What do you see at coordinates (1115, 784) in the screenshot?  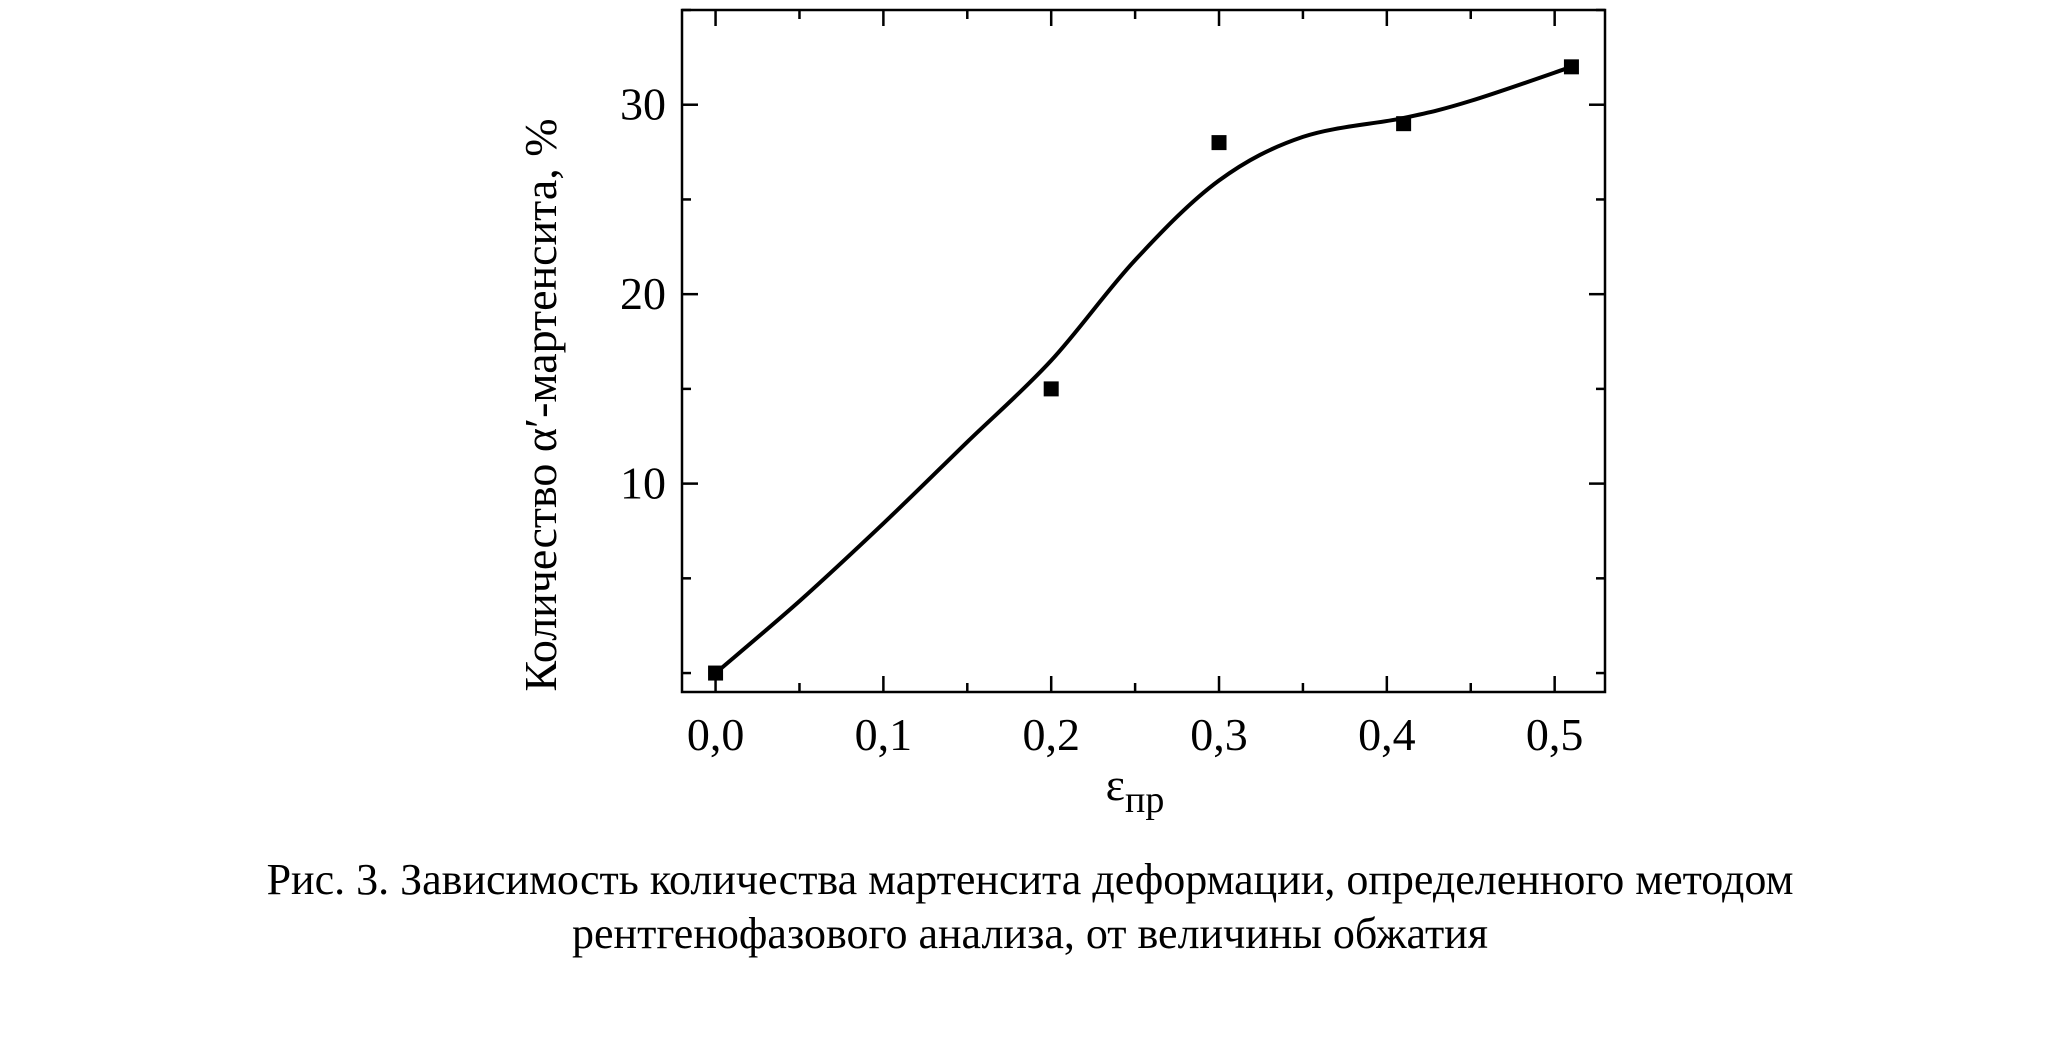 I see `x-axis-title-main: ε` at bounding box center [1115, 784].